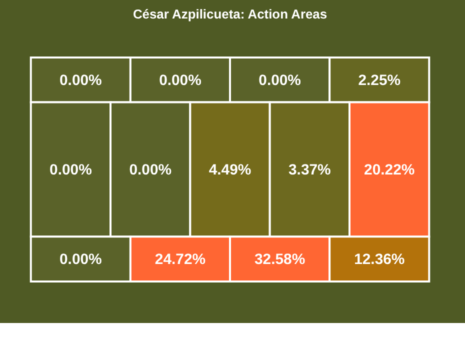  I want to click on data-label: 24.72%, so click(180, 259).